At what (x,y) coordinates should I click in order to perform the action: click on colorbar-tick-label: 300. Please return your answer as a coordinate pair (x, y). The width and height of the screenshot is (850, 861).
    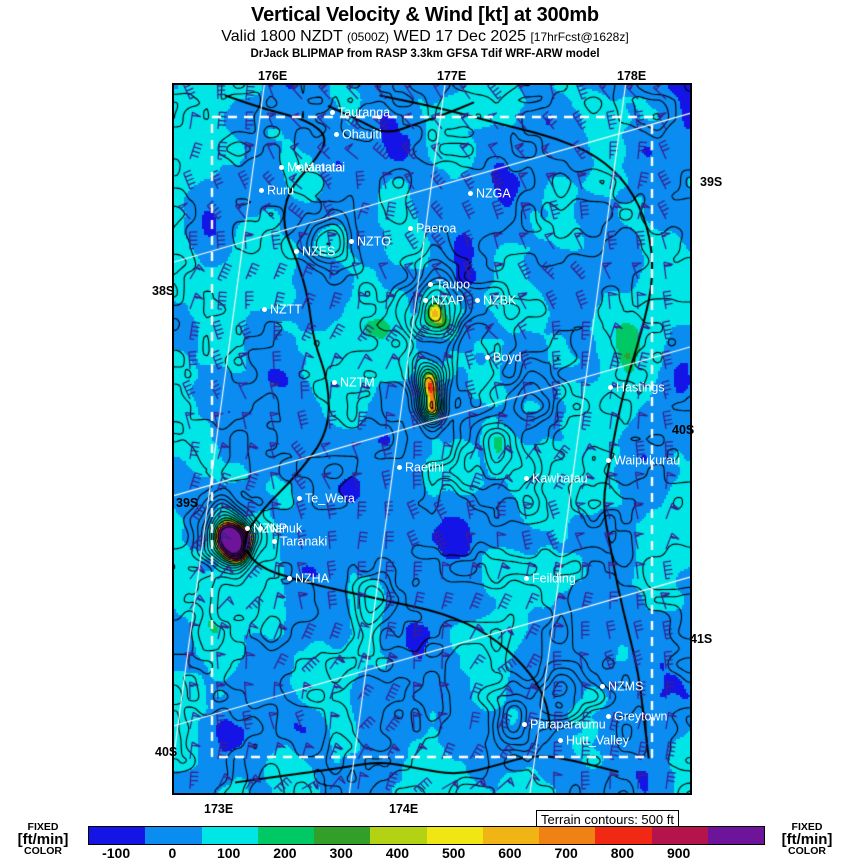
    Looking at the image, I should click on (341, 853).